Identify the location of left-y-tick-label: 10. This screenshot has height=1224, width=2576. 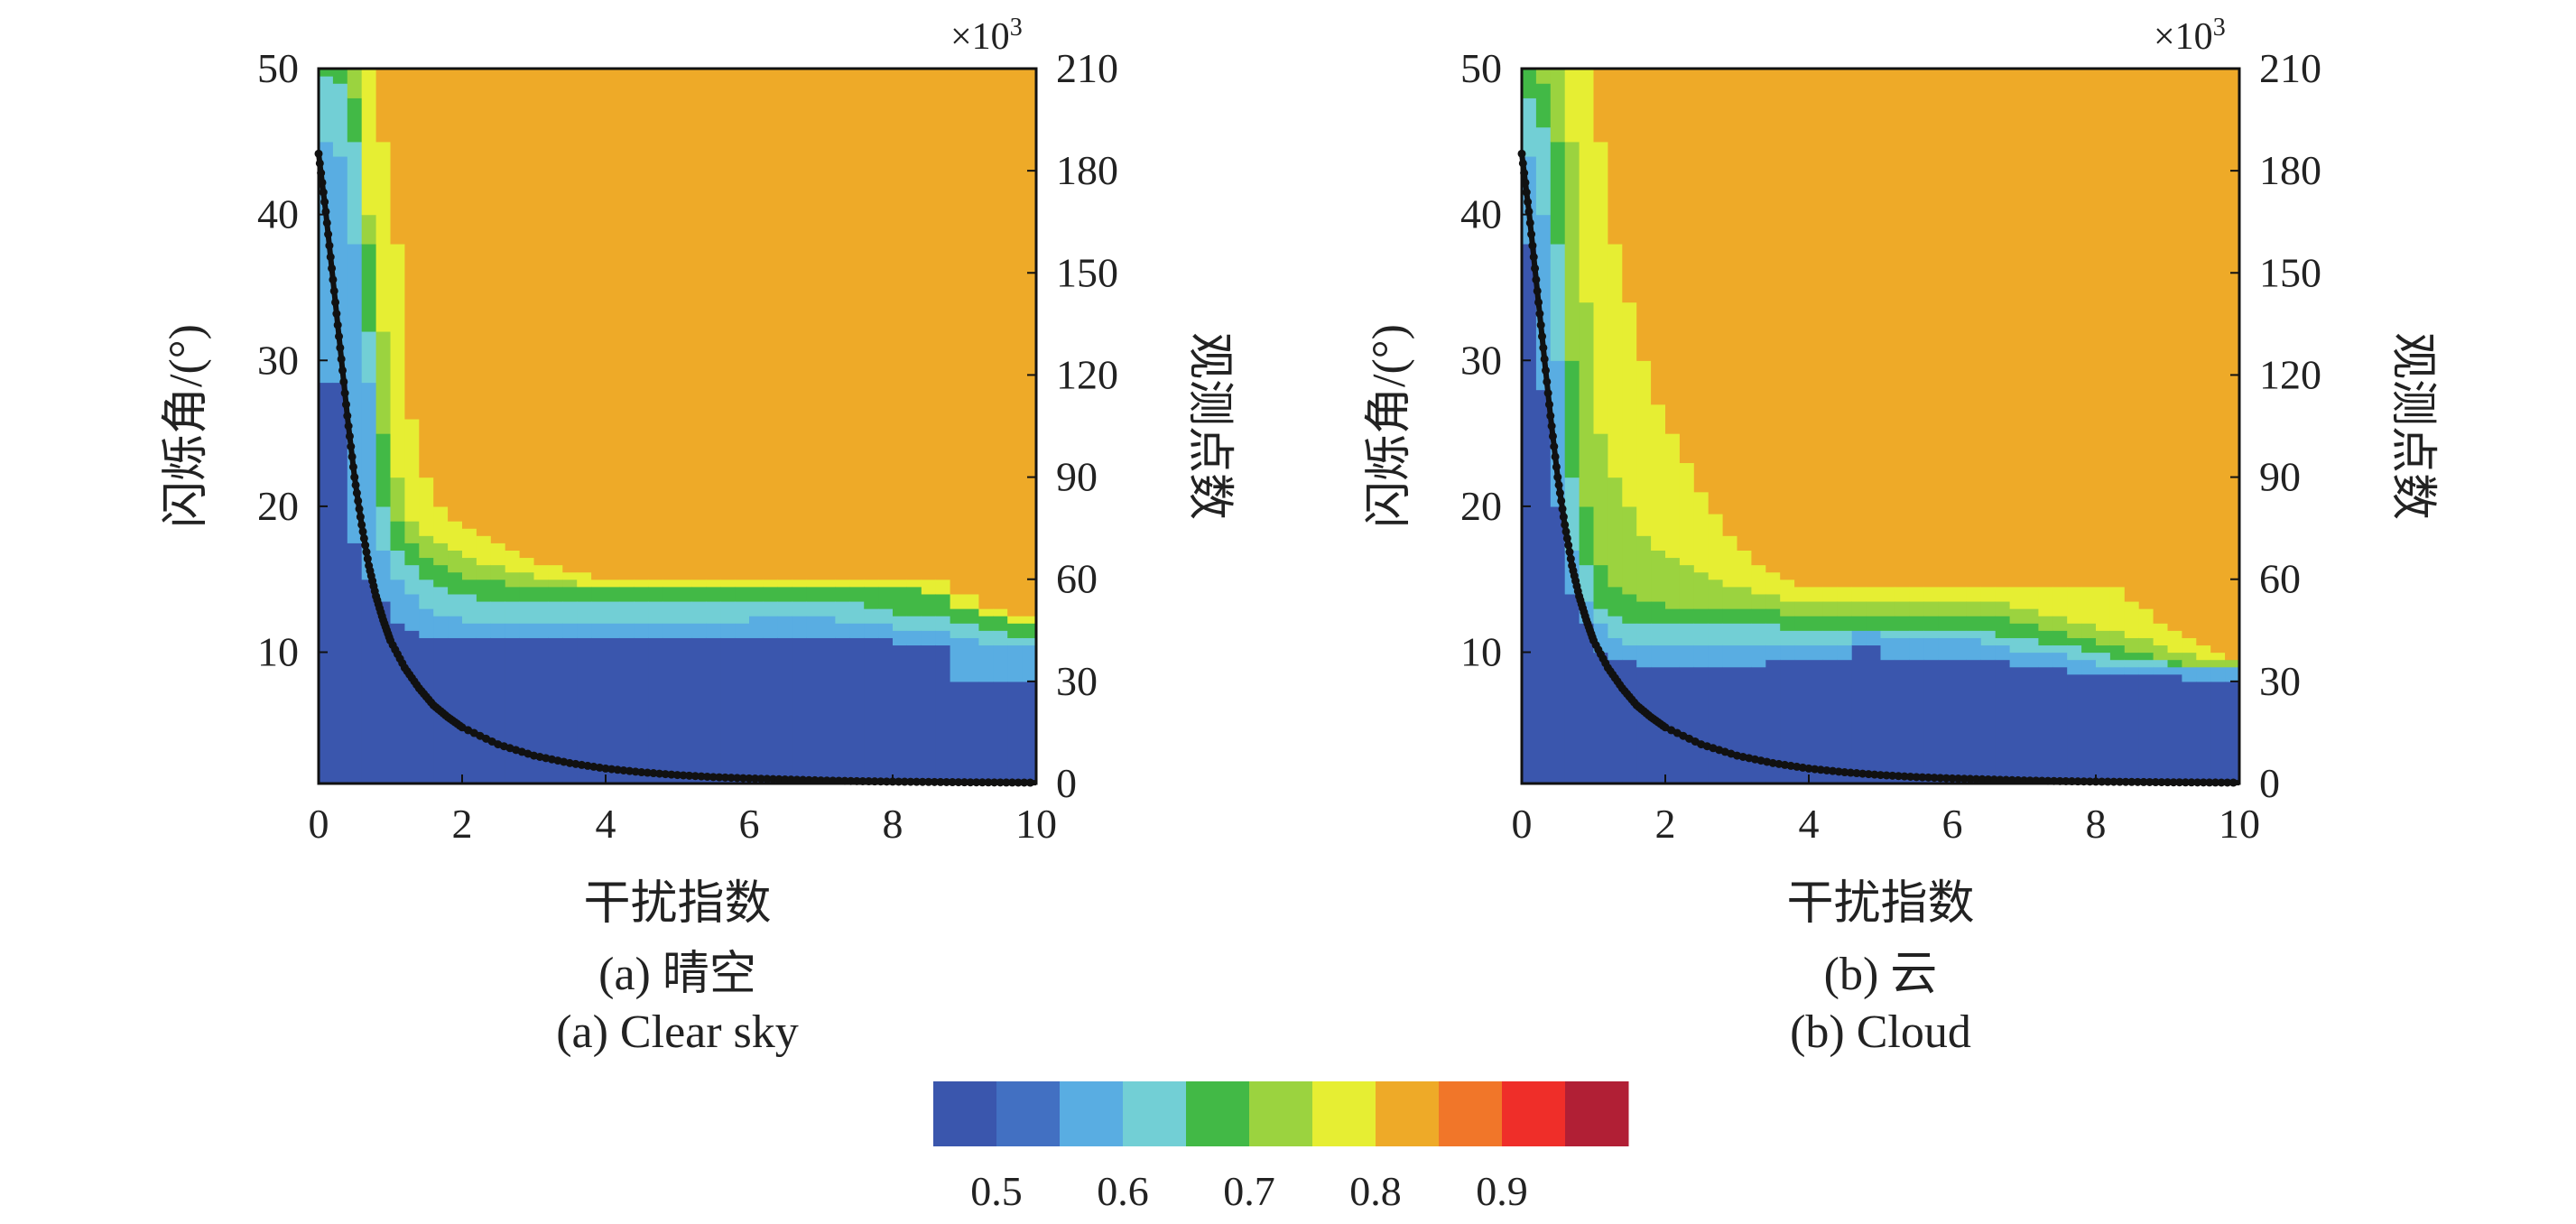
(1481, 652).